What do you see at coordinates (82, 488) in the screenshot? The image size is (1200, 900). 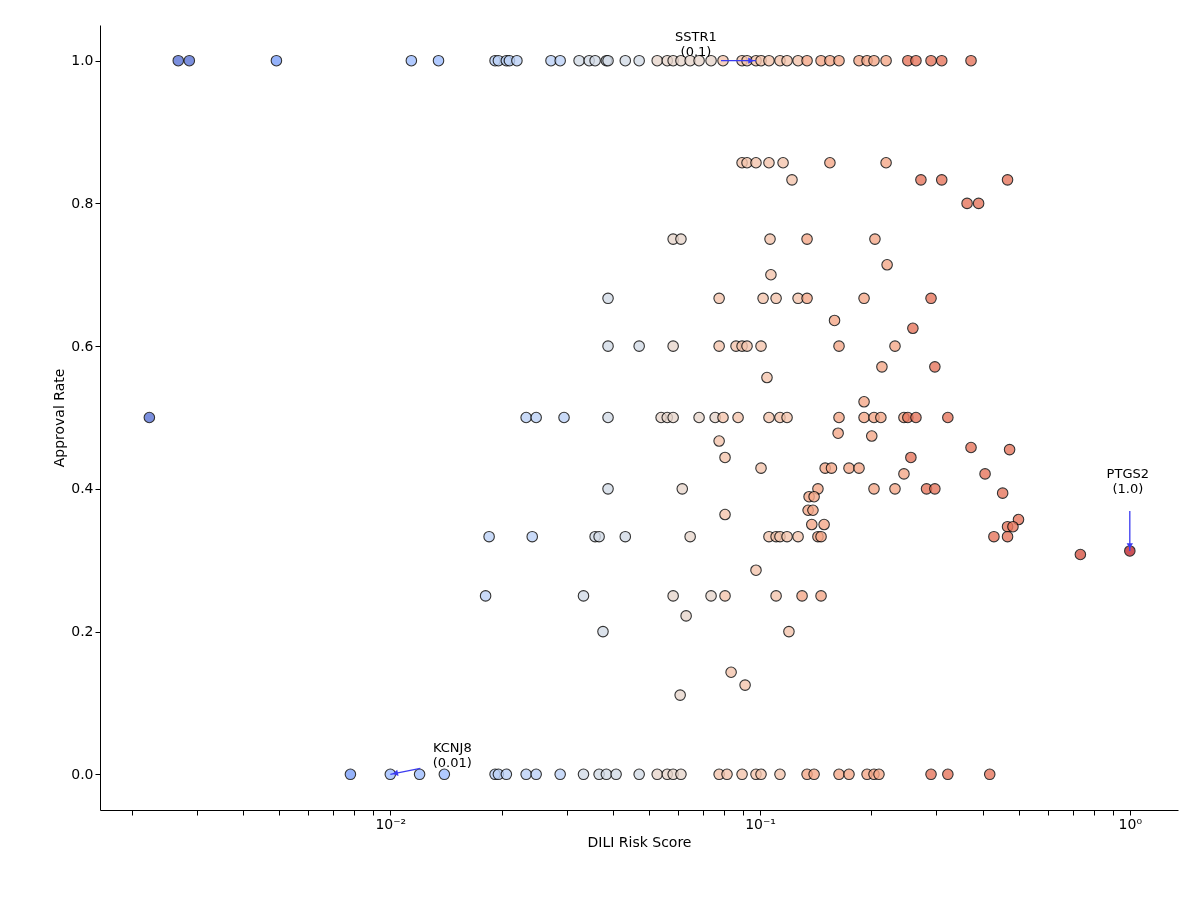 I see `y-tick-label: 0.4` at bounding box center [82, 488].